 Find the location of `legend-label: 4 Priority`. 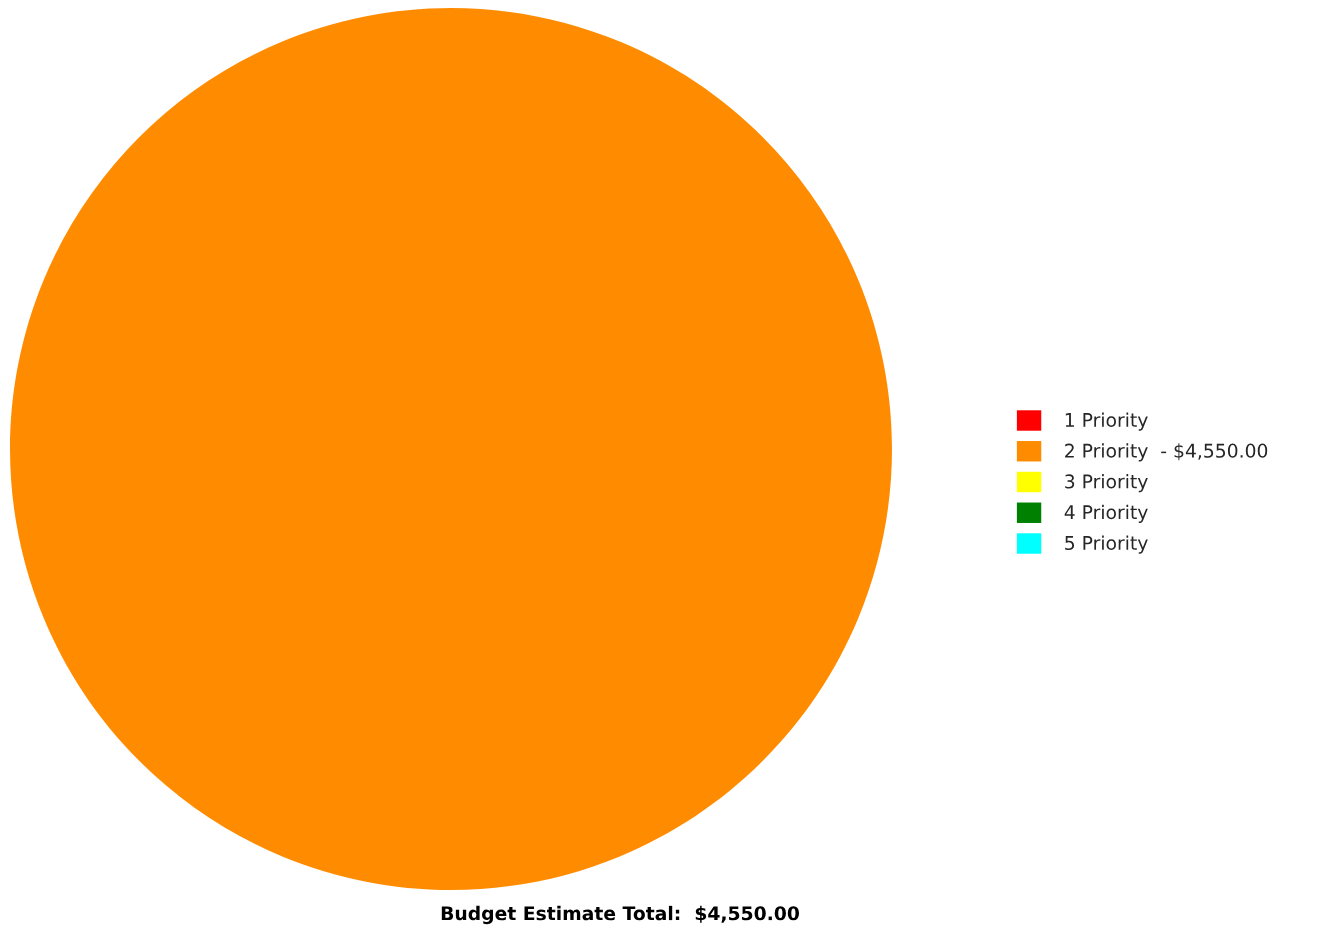

legend-label: 4 Priority is located at coordinates (1106, 513).